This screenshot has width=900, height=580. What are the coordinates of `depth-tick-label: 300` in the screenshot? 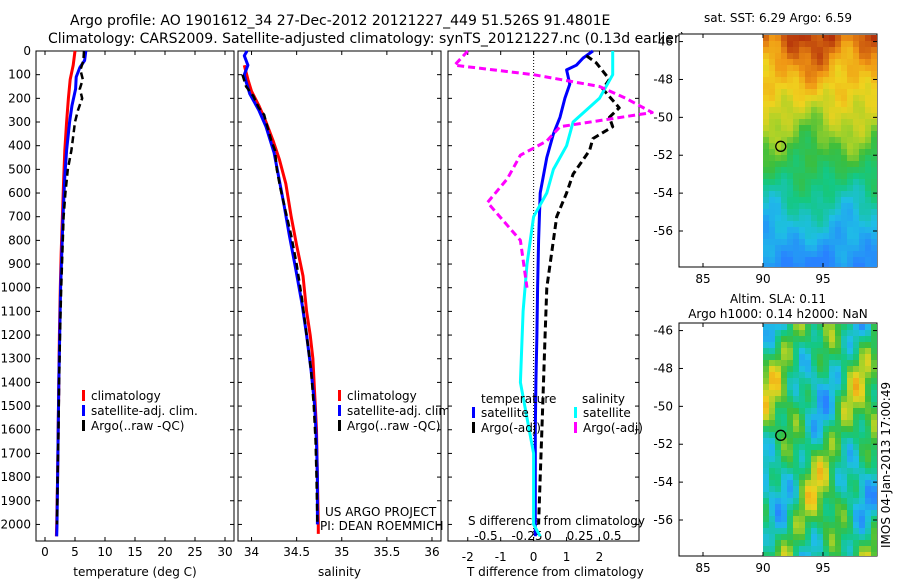 It's located at (19, 122).